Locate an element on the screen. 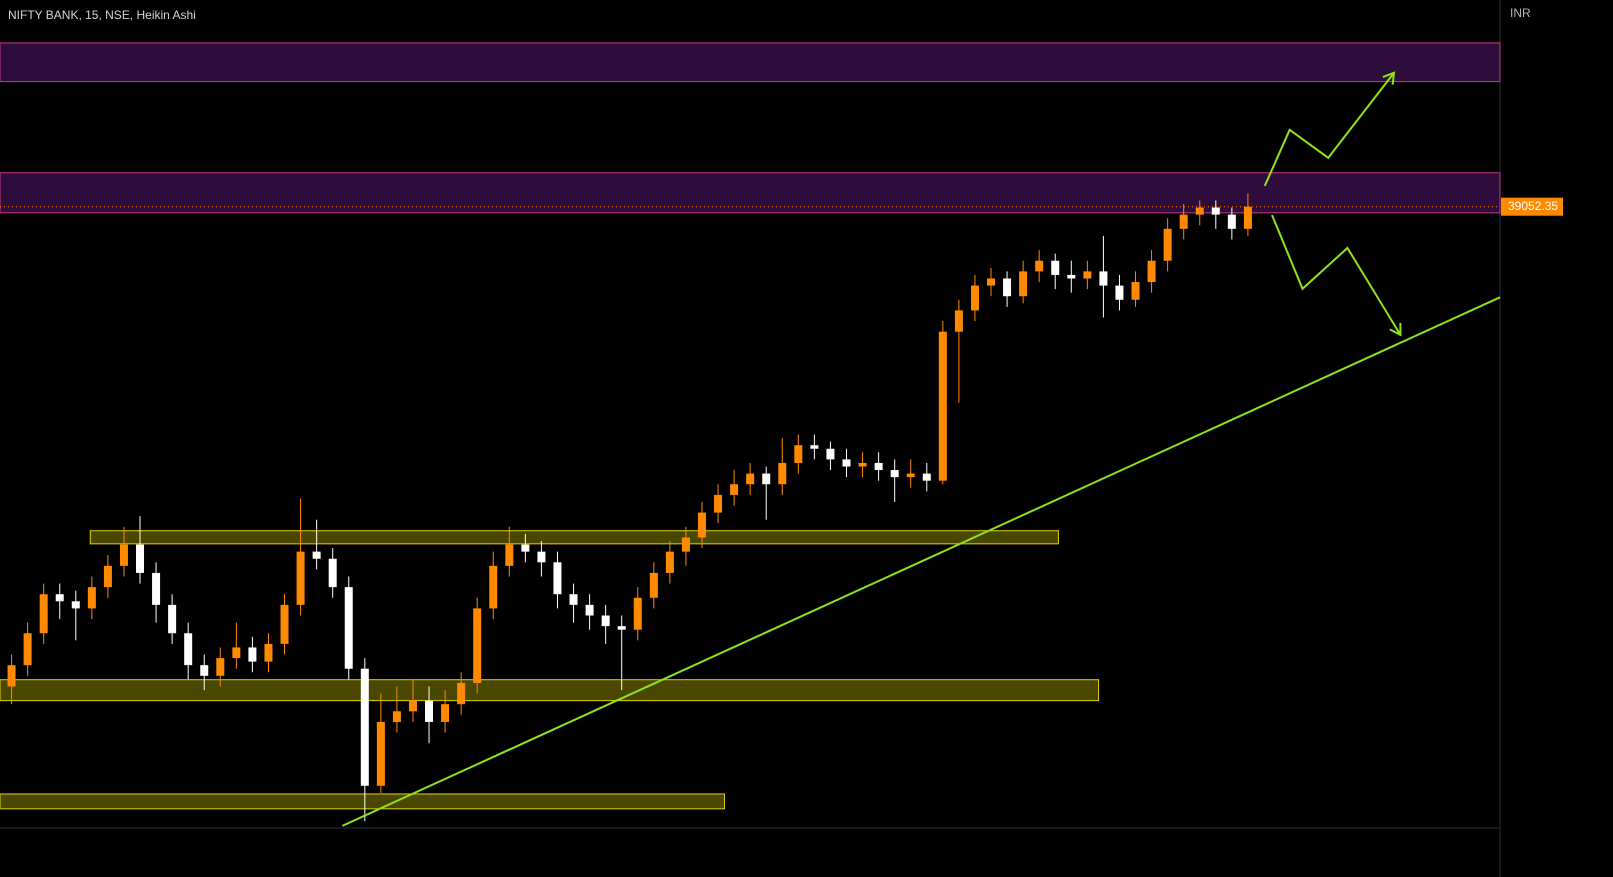 The height and width of the screenshot is (877, 1613). chart-title: NIFTY BANK, 15, NSE, Heikin Ashi is located at coordinates (102, 15).